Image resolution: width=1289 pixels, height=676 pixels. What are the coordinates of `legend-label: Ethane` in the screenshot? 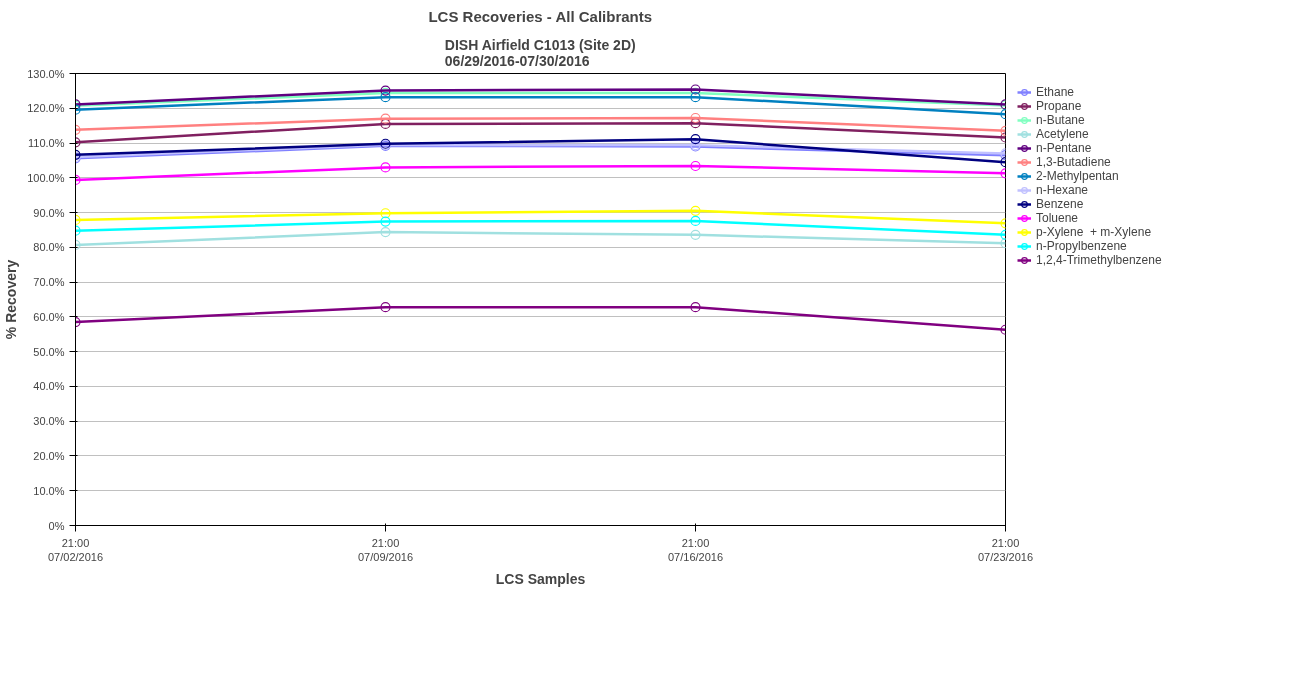 It's located at (1055, 92).